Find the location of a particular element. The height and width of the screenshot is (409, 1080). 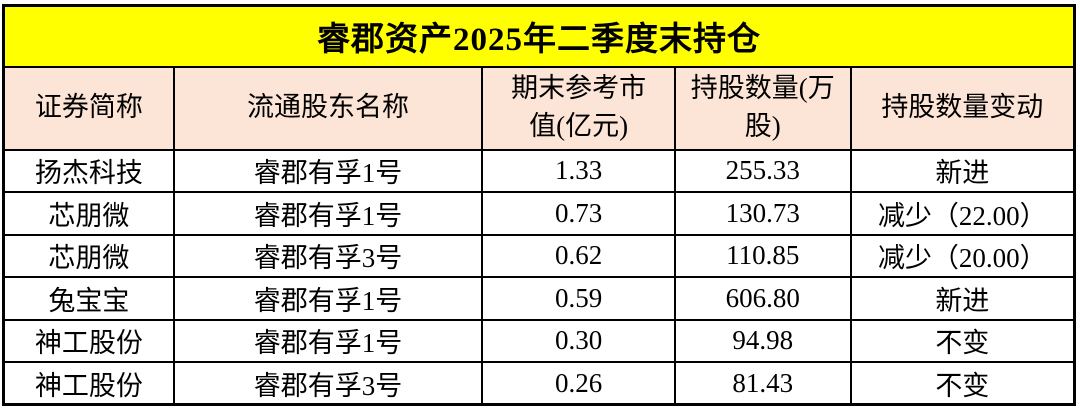

column-header-share-change: 持股数量变动 is located at coordinates (962, 108).